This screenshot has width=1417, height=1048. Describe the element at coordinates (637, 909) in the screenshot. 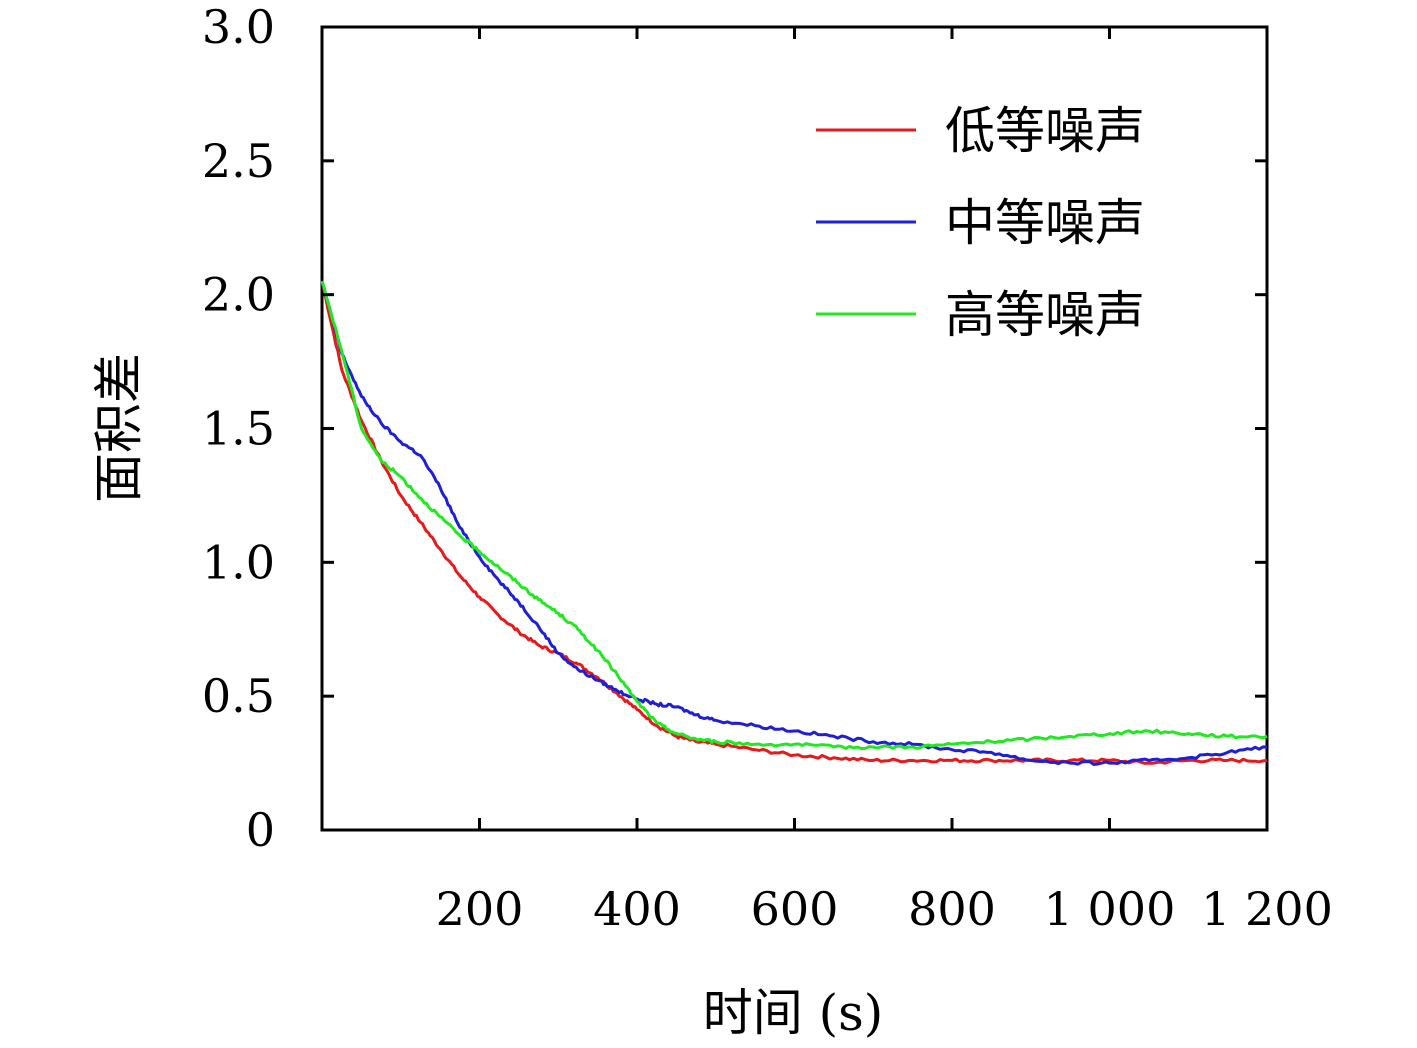

I see `x-tick-label: 400` at that location.